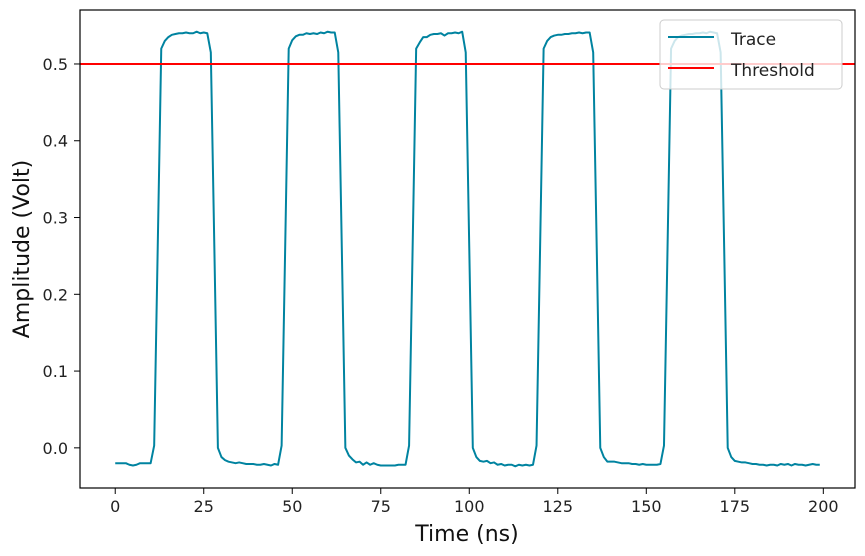 The width and height of the screenshot is (865, 556). I want to click on x-axis: 0 25 50 75 100 125 150 175 200, so click(474, 502).